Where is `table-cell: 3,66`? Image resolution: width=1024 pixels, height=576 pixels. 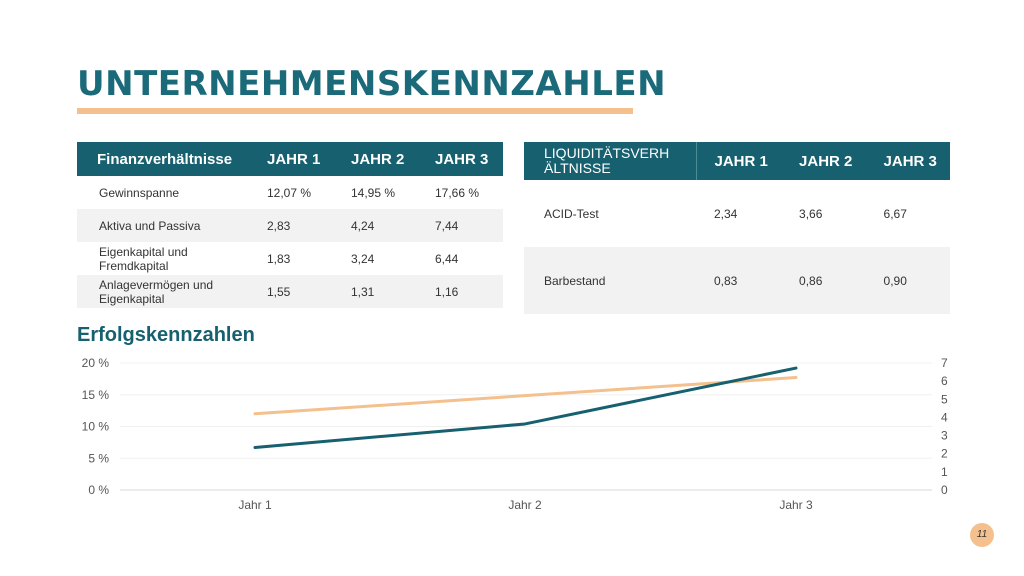
table-cell: 3,66 is located at coordinates (811, 213).